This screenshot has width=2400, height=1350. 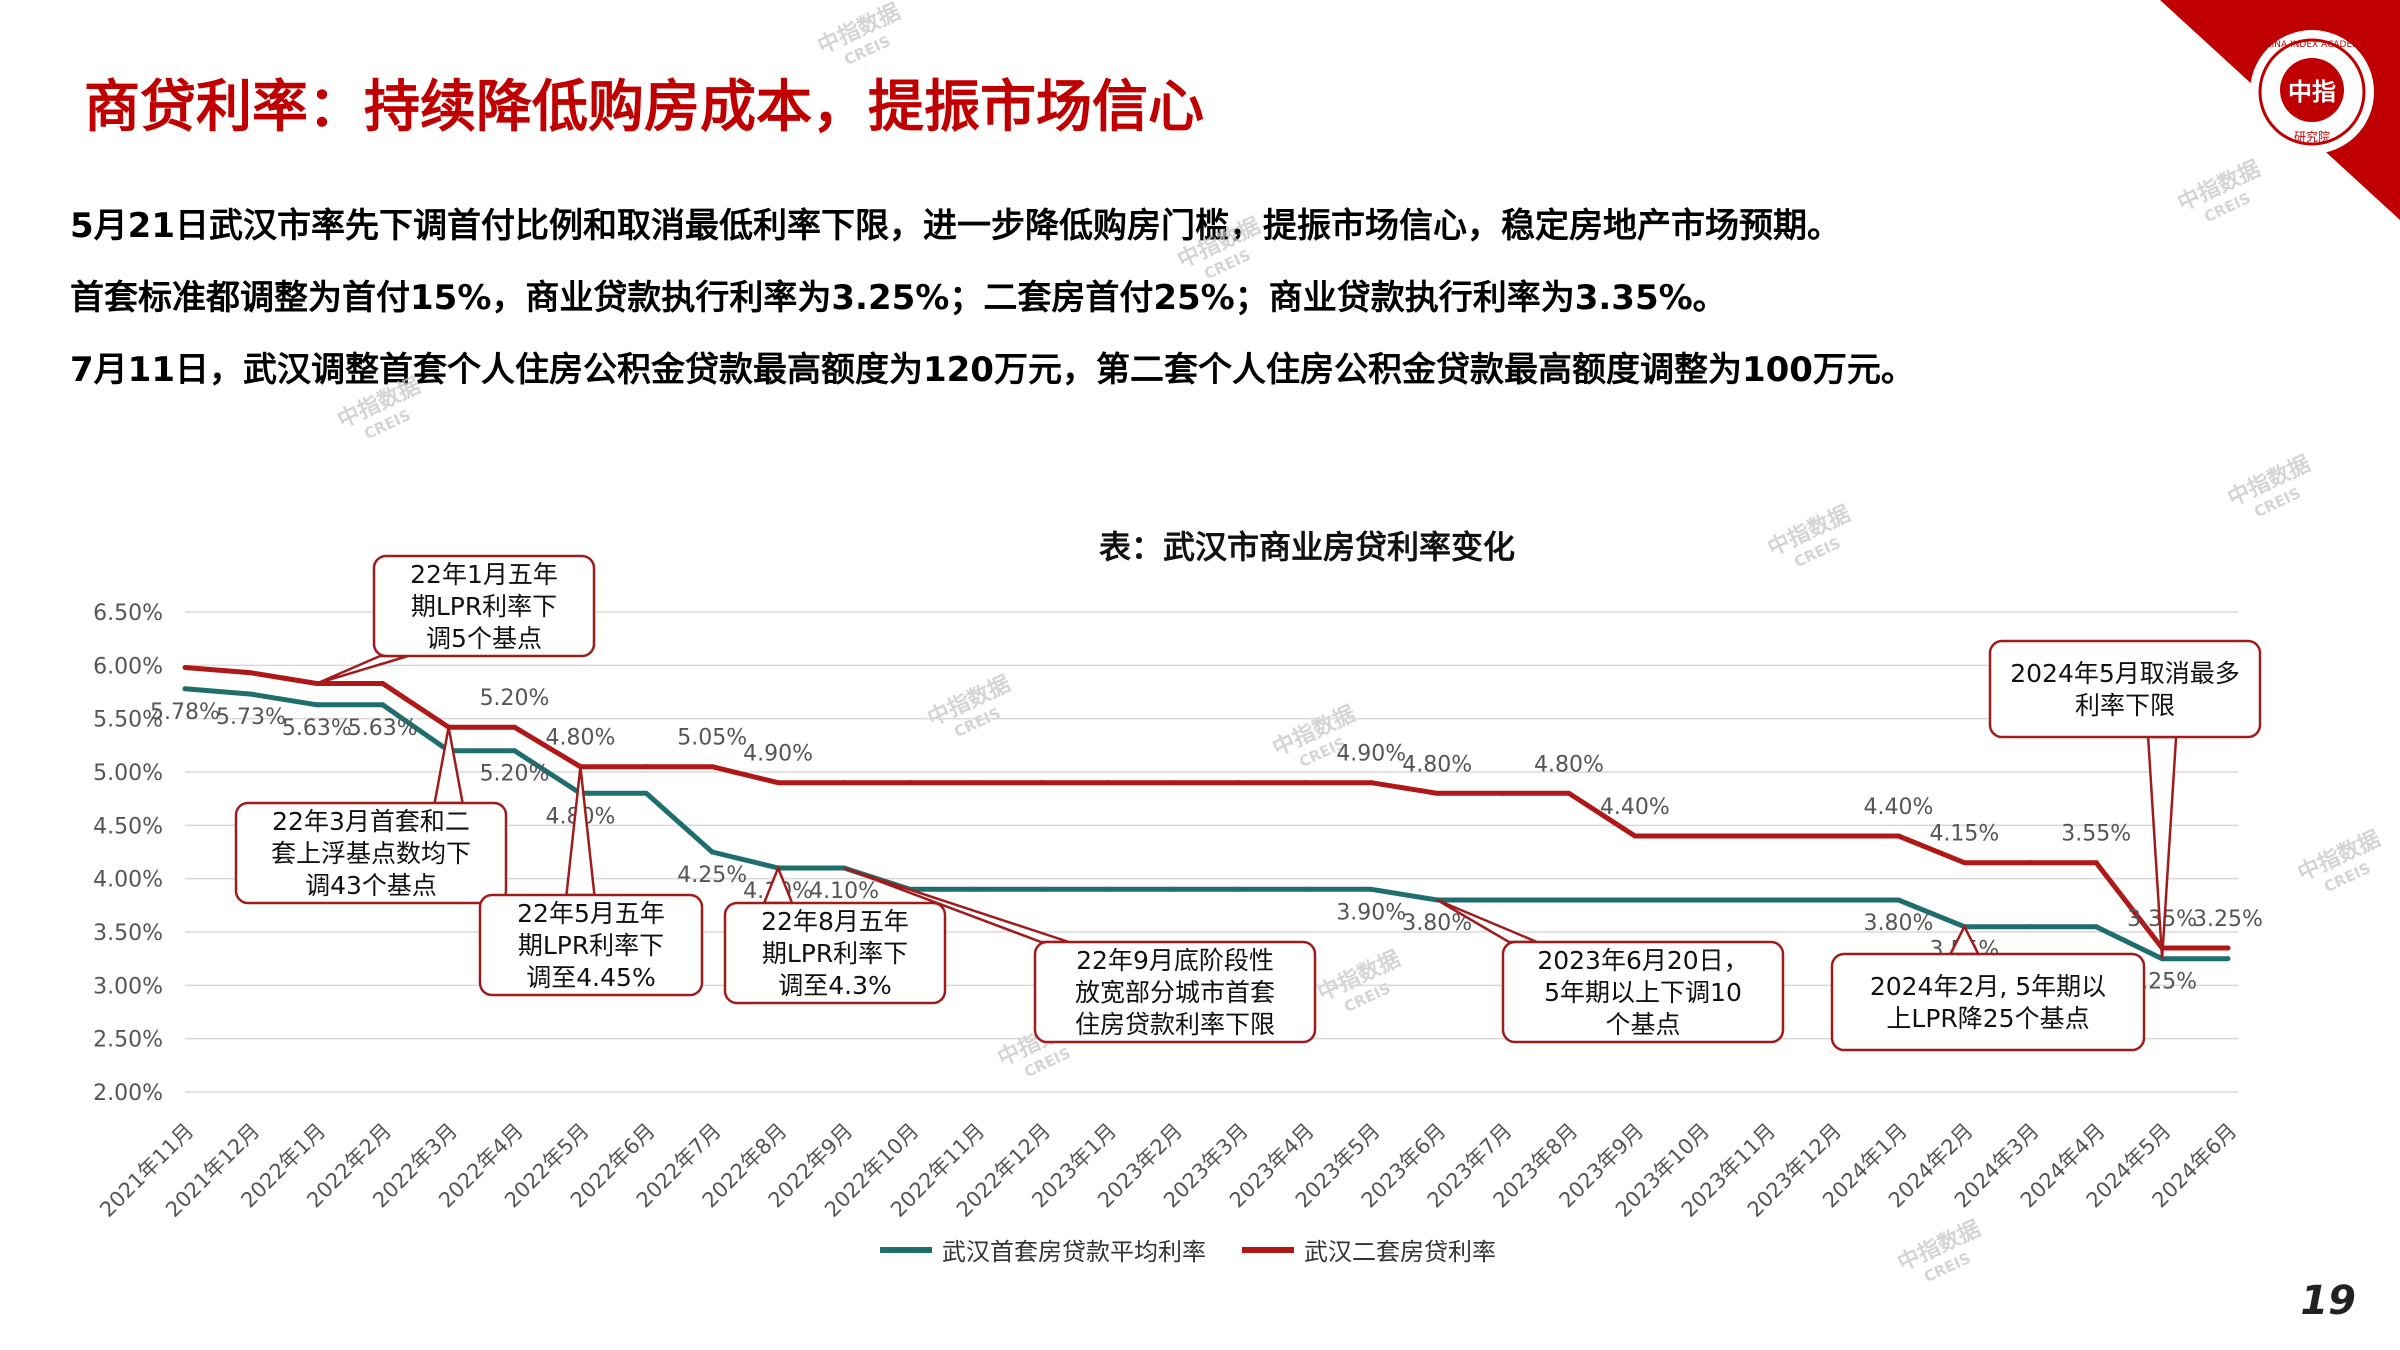 I want to click on callout-text: 套上浮基点数均下, so click(x=371, y=853).